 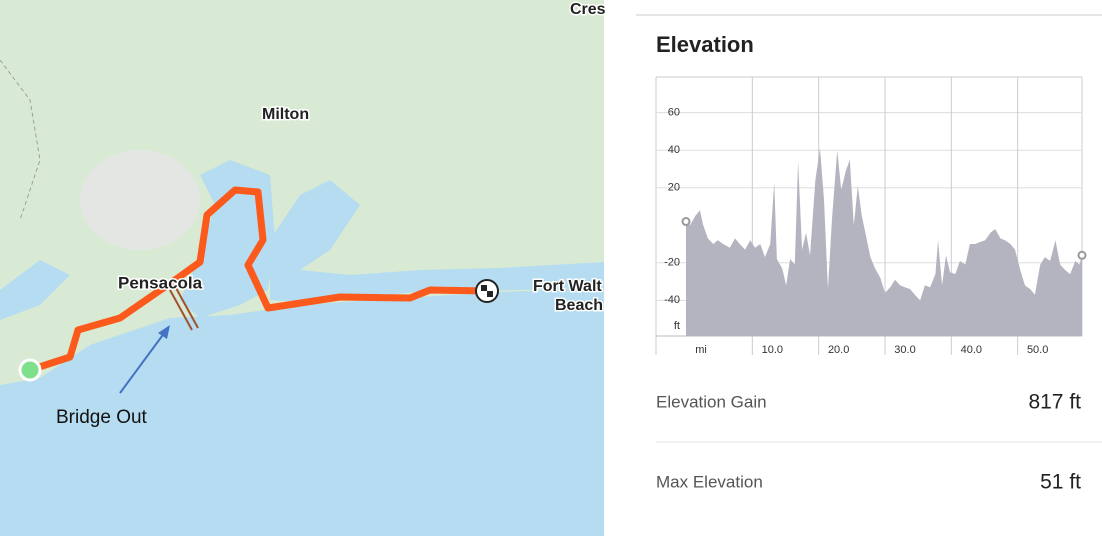 I want to click on stat-label: Max Elevation, so click(x=709, y=481).